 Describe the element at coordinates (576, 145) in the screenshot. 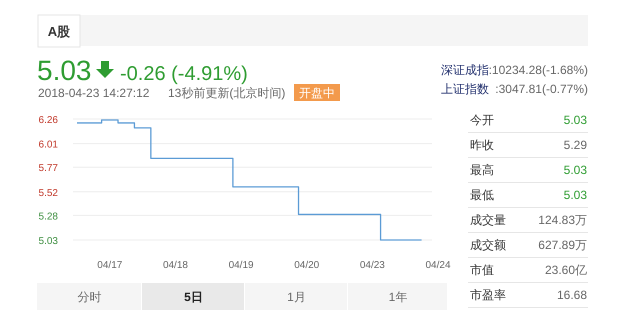

I see `text: 5.29` at that location.